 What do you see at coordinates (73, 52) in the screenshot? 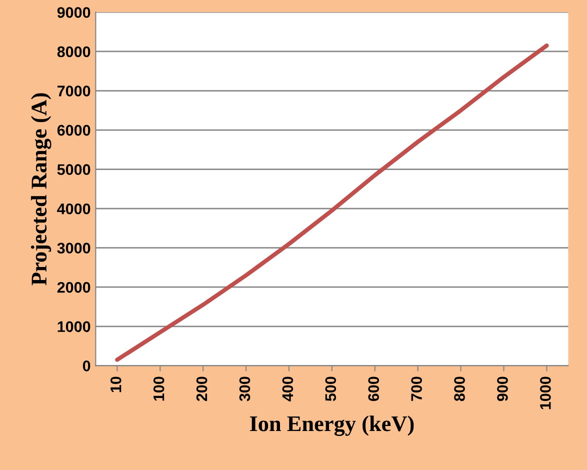
I see `y-tick-label: 8000` at bounding box center [73, 52].